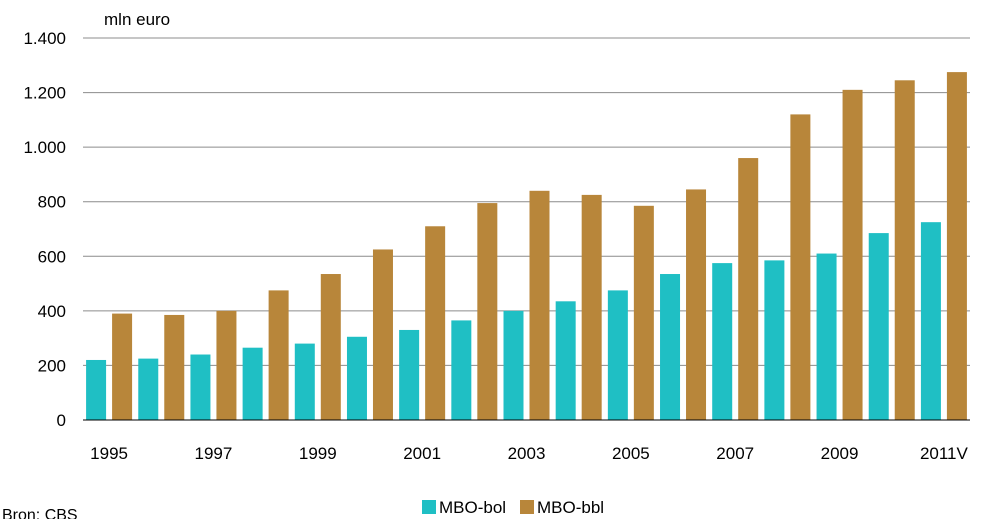 The height and width of the screenshot is (519, 985). I want to click on y-axis-tick-labels: 0 200 400 600 800 1.000 1.200 1.400, so click(44, 229).